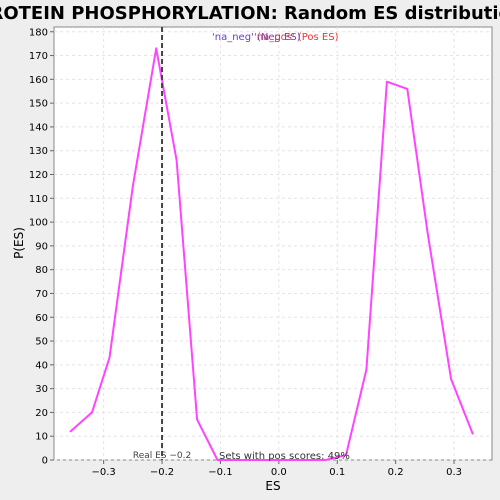  Describe the element at coordinates (38, 223) in the screenshot. I see `y-tick-label: 100` at that location.